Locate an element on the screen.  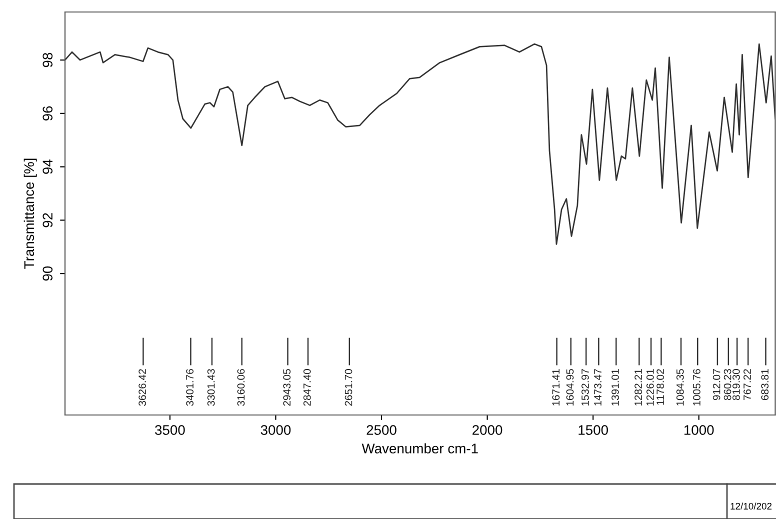
y-tick-label: 94 is located at coordinates (47, 166).